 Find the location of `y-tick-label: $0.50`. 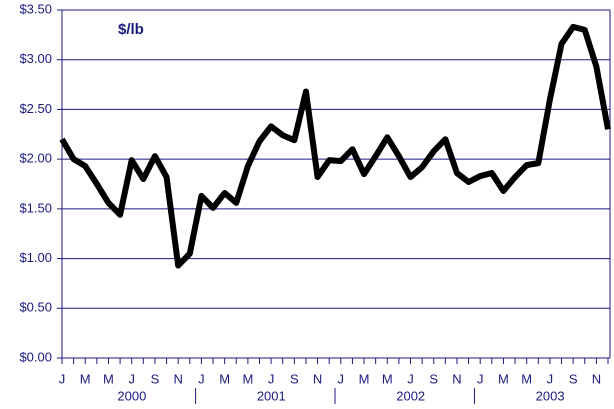

y-tick-label: $0.50 is located at coordinates (35, 307).